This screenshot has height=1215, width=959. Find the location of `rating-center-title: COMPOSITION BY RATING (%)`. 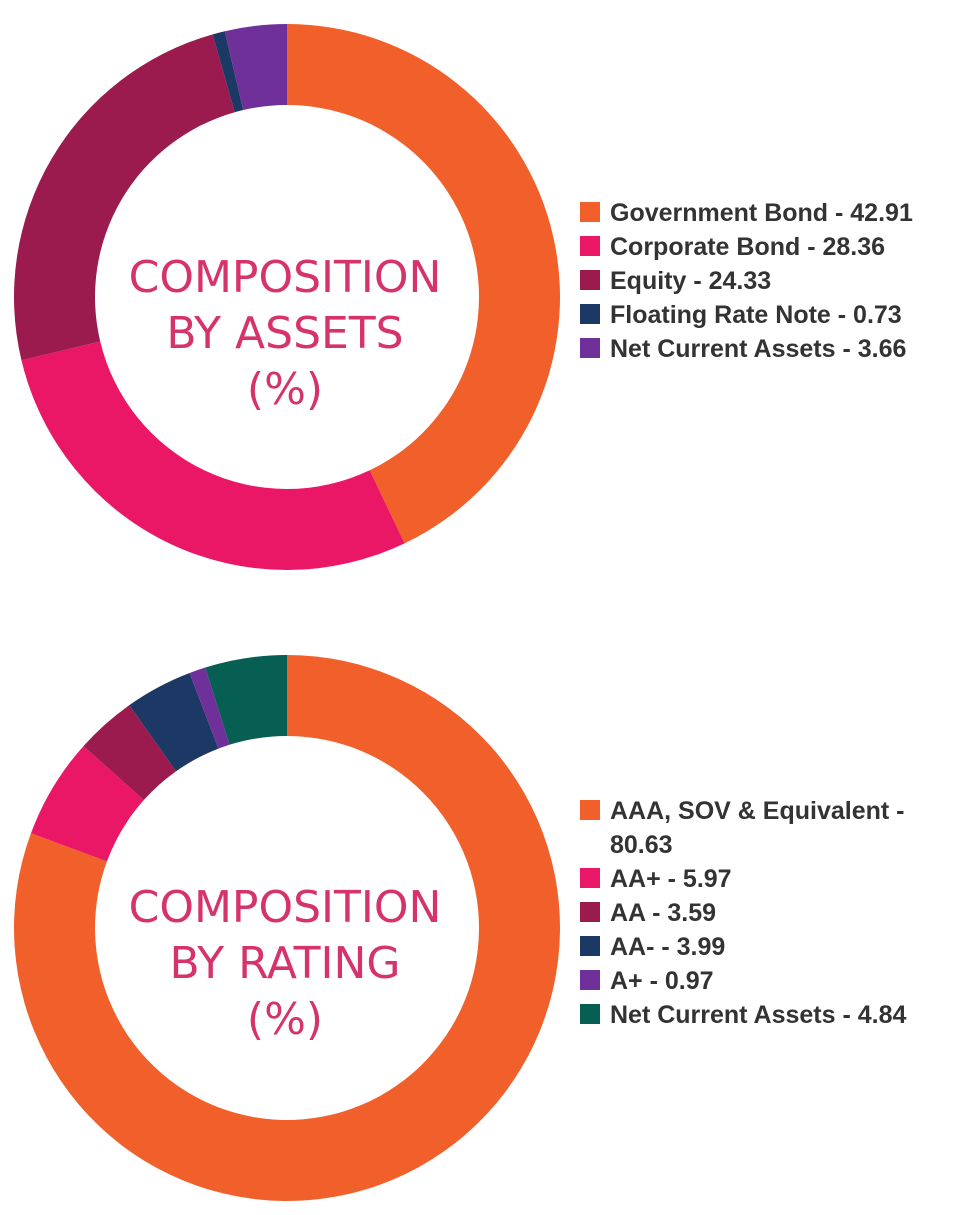

rating-center-title: COMPOSITION BY RATING (%) is located at coordinates (285, 964).